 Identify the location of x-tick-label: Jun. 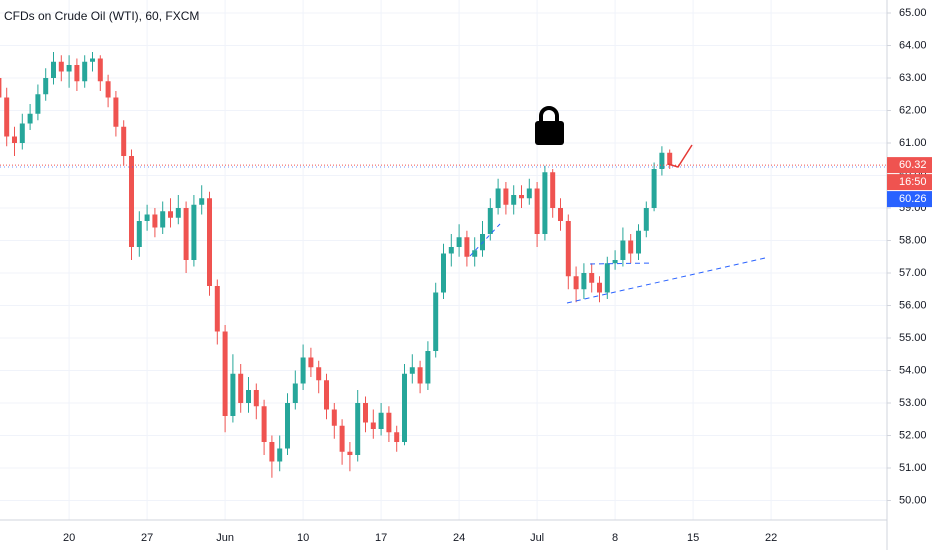
(225, 538).